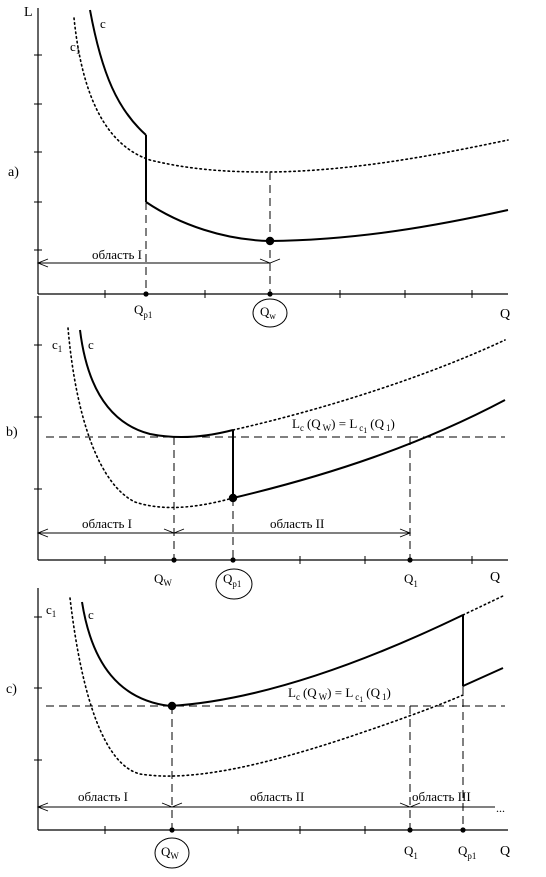  I want to click on q-w-label-b: QW, so click(163, 579).